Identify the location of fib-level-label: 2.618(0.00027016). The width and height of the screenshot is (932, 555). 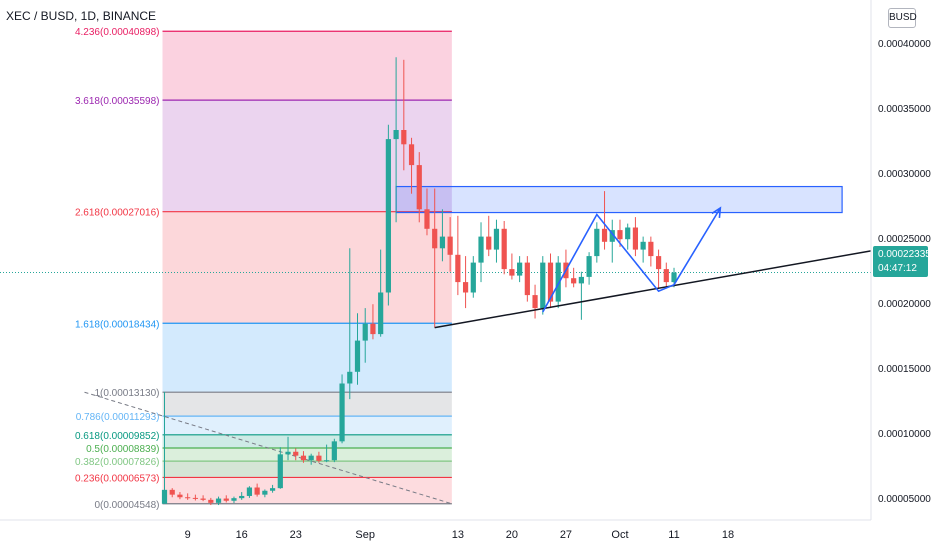
(117, 213).